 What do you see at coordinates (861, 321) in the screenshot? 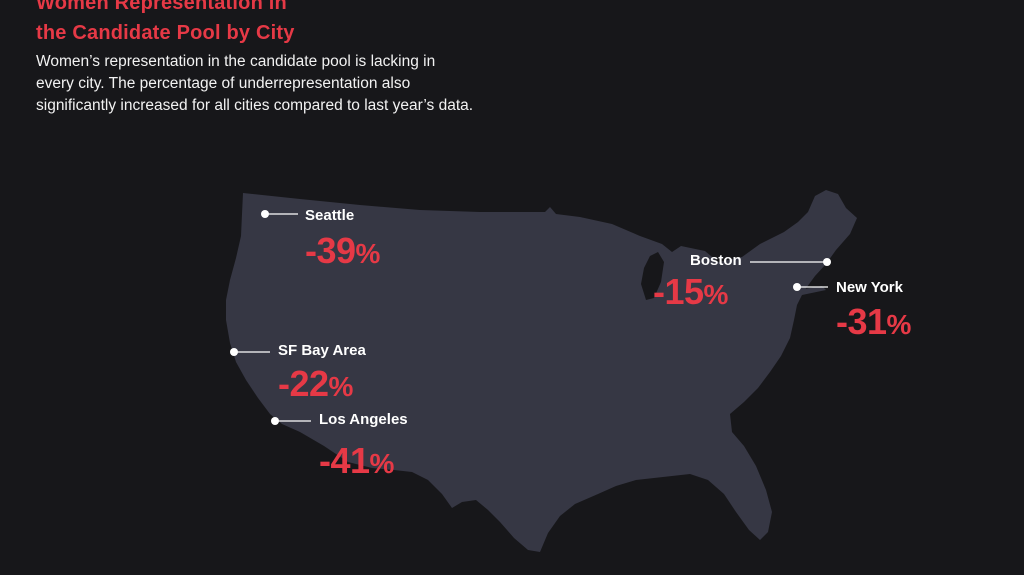
I see `city-value-number: -31` at bounding box center [861, 321].